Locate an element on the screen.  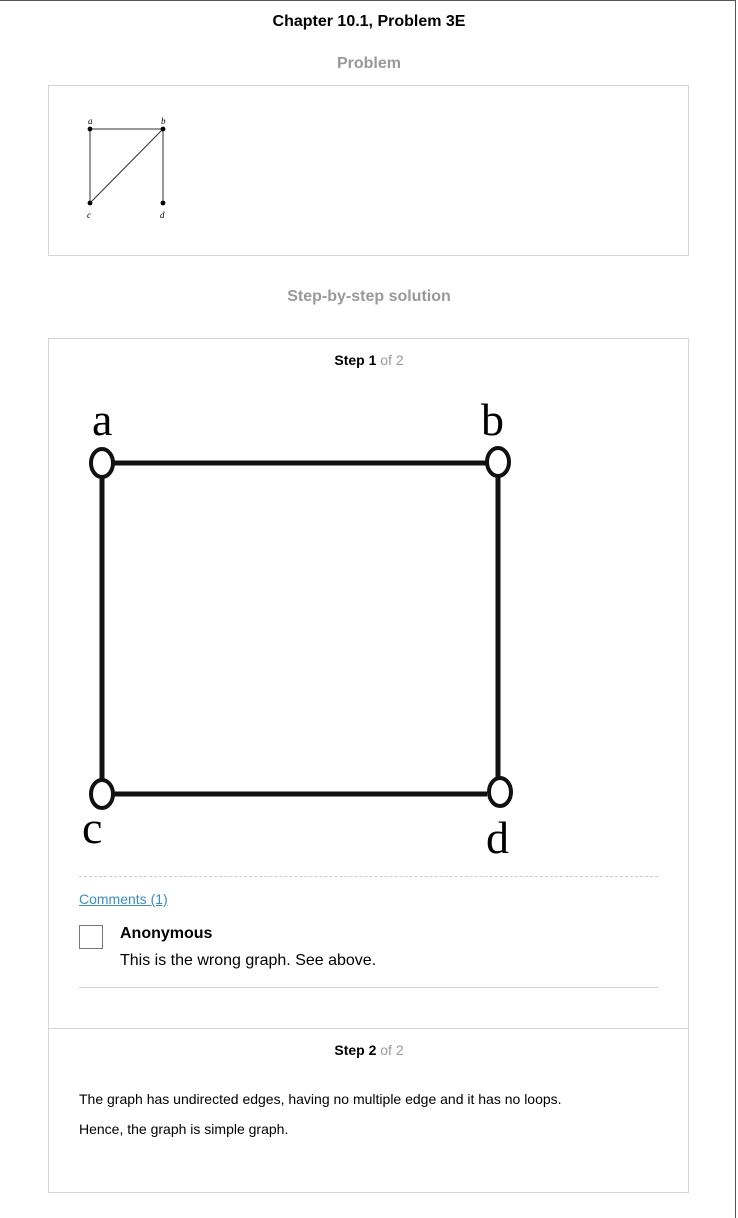
problem-graph-image: a b c d is located at coordinates (126, 168).